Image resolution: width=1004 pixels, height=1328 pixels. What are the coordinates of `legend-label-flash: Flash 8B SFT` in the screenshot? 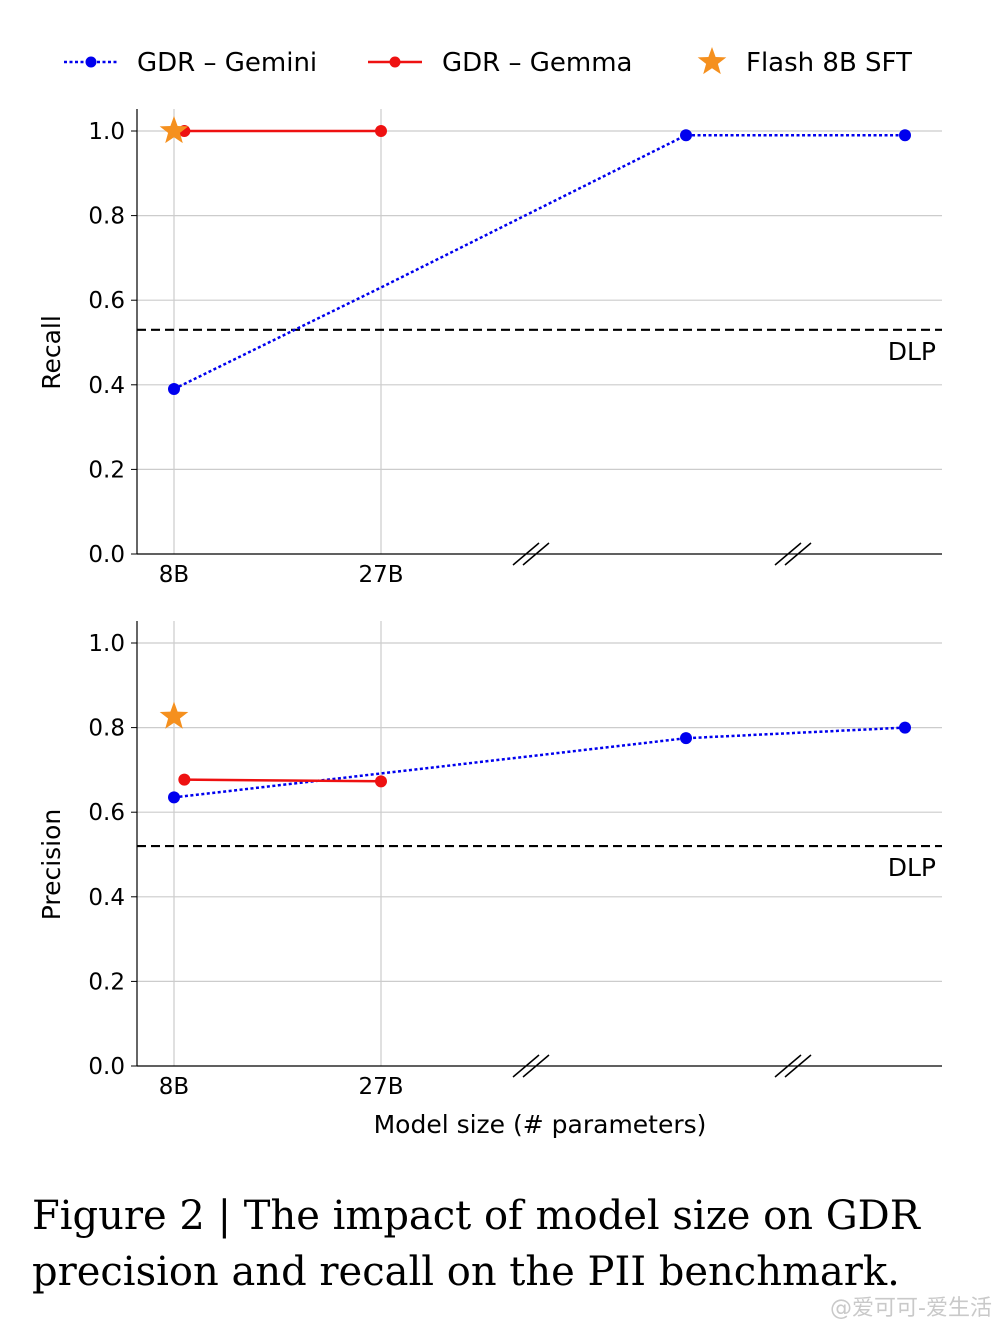 It's located at (829, 63).